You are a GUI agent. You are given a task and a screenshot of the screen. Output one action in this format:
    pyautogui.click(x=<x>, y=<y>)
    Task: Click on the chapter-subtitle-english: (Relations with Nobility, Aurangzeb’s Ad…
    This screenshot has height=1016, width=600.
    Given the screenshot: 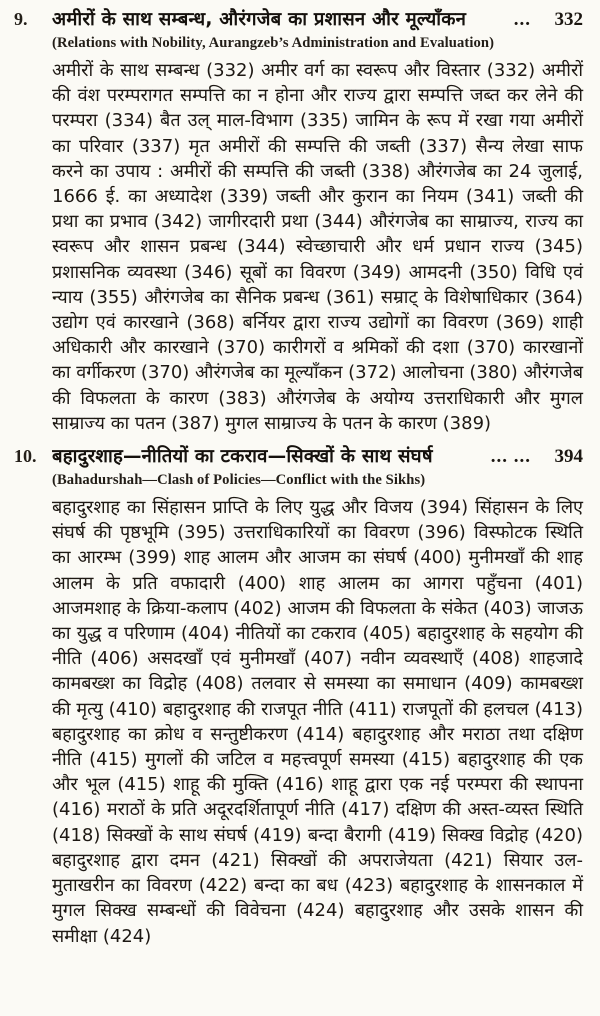 What is the action you would take?
    pyautogui.click(x=273, y=43)
    